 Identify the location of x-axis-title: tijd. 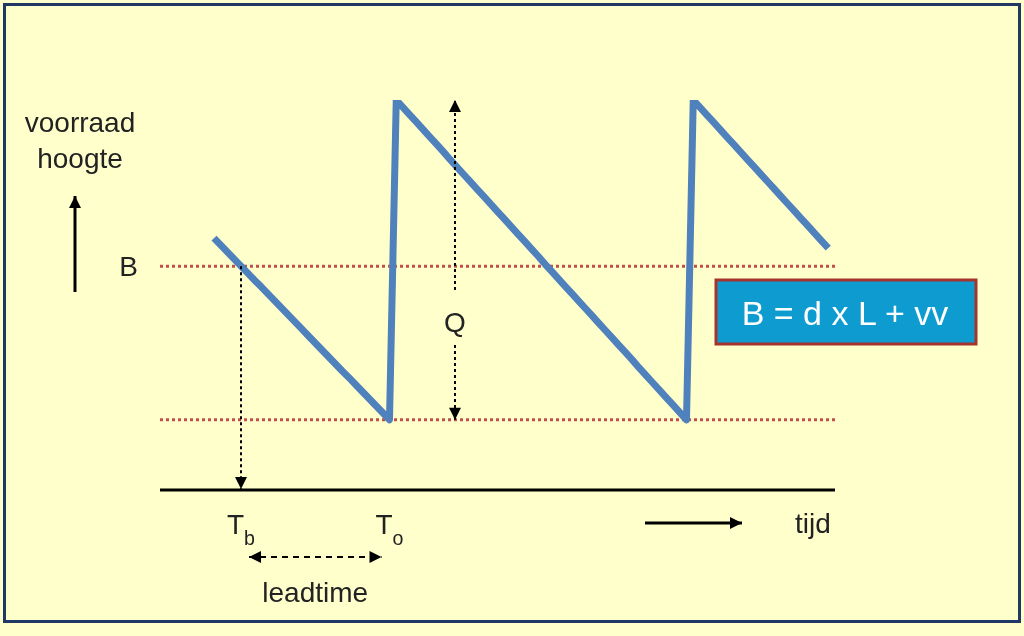
(813, 523).